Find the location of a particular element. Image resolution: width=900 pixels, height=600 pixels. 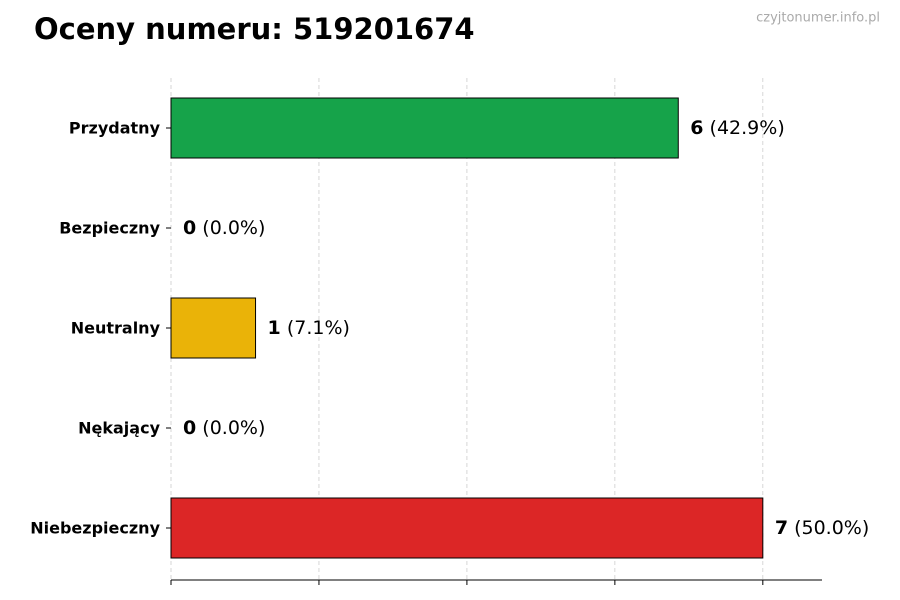

value-label: 7 (50.0%) is located at coordinates (822, 528).